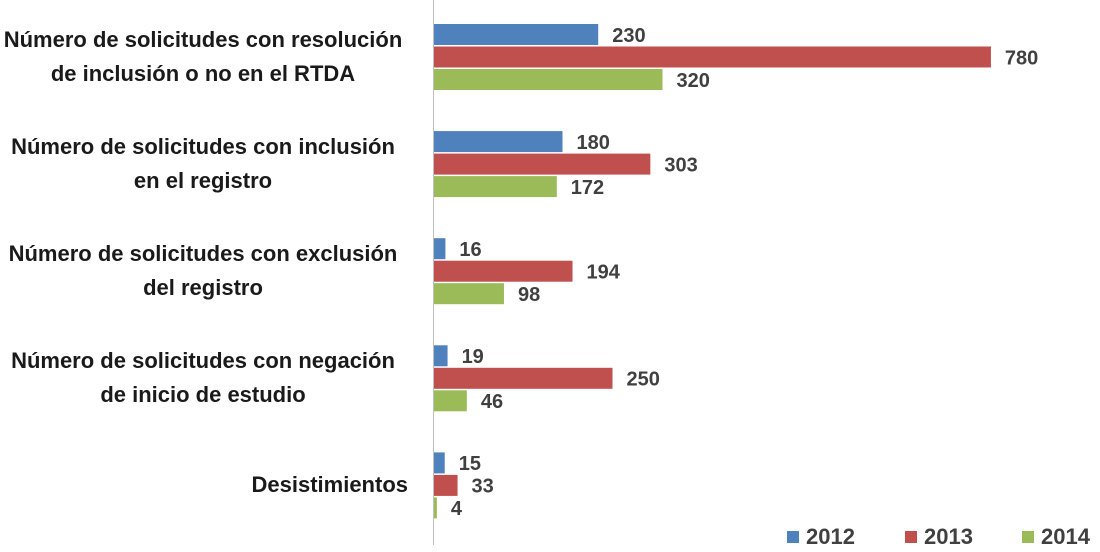 The image size is (1100, 552). I want to click on value-label: 15, so click(470, 464).